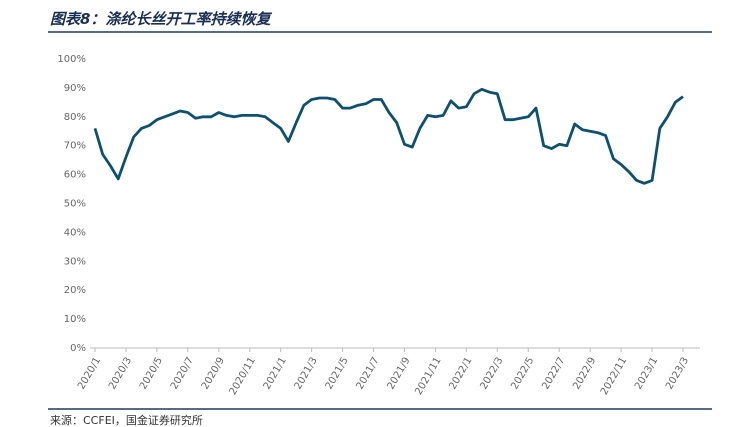  What do you see at coordinates (75, 261) in the screenshot?
I see `y-tick-label: 30%` at bounding box center [75, 261].